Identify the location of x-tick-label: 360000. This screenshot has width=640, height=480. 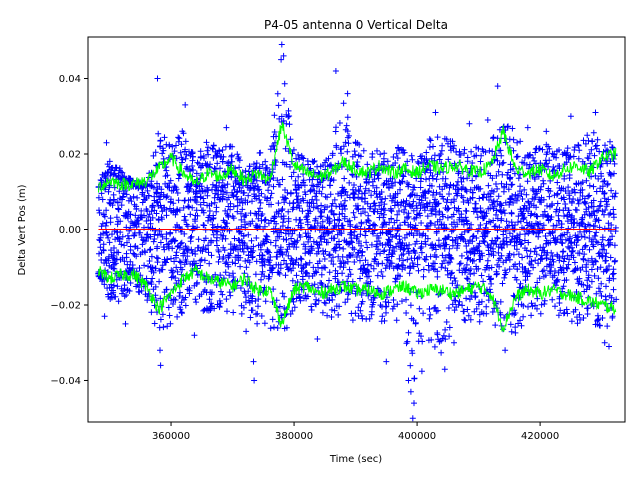
(171, 436).